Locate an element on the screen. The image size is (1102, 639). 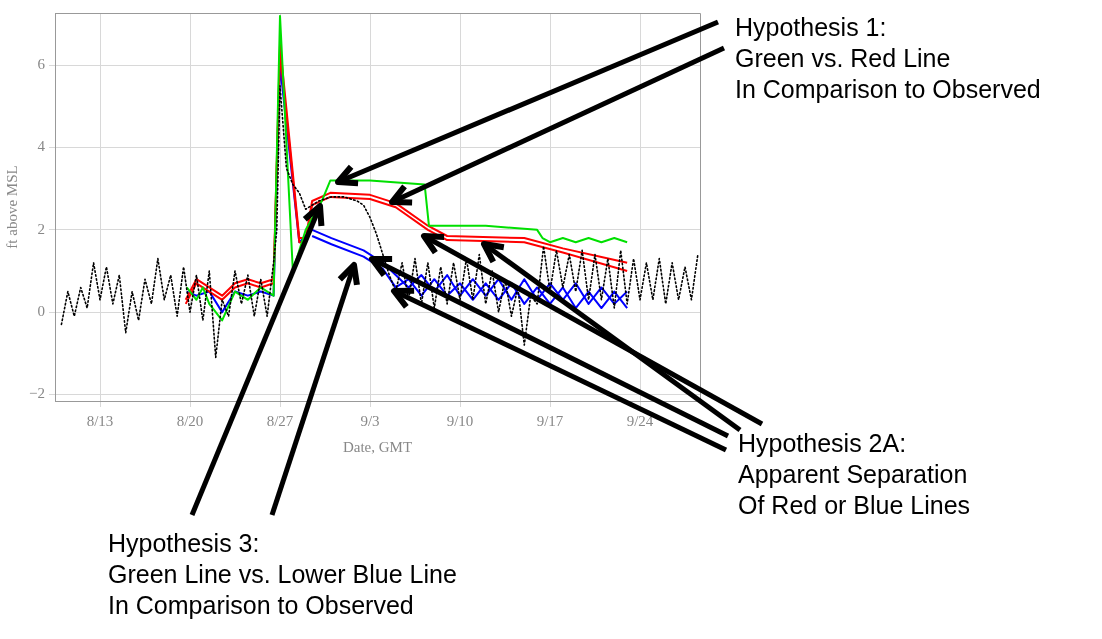
text: Hypothesis 1: Green vs. Red Line In Comparison to Observed is located at coordinates (888, 58).